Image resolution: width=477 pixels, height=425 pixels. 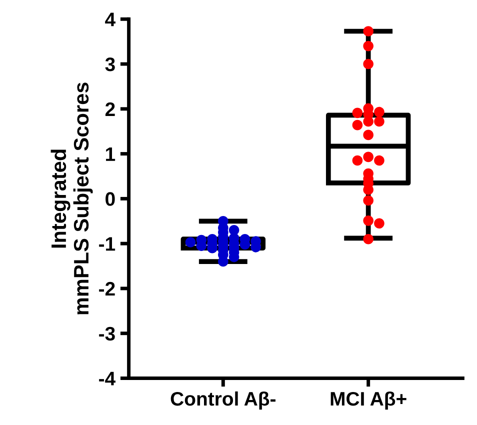 What do you see at coordinates (107, 333) in the screenshot?
I see `y-tick-label: -3` at bounding box center [107, 333].